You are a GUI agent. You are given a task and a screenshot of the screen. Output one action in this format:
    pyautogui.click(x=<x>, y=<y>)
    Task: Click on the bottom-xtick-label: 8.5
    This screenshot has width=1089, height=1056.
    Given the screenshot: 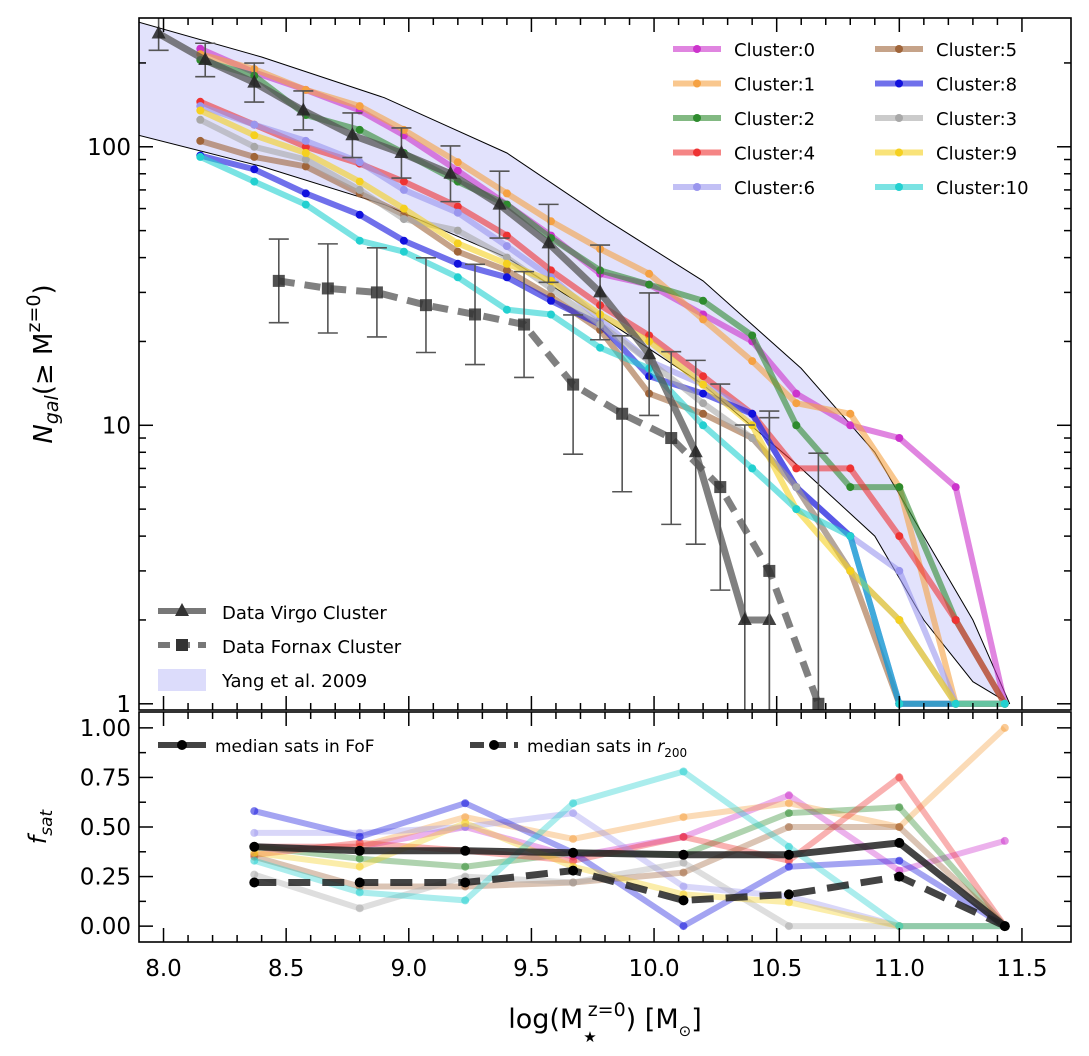 What is the action you would take?
    pyautogui.click(x=286, y=969)
    